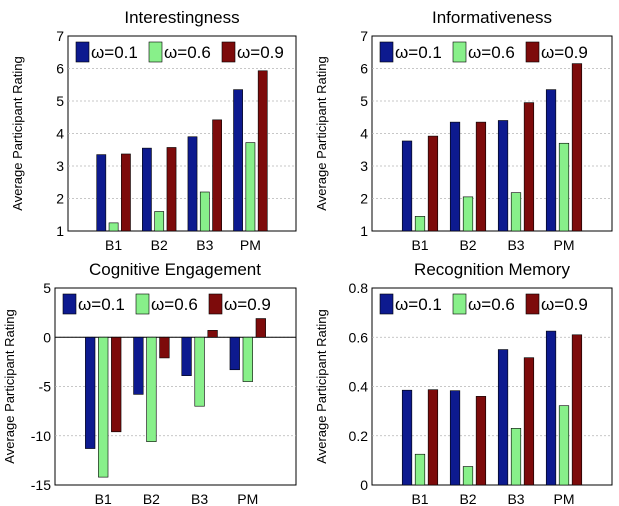 This screenshot has width=619, height=506. What do you see at coordinates (47, 337) in the screenshot?
I see `y-tick-label: 0` at bounding box center [47, 337].